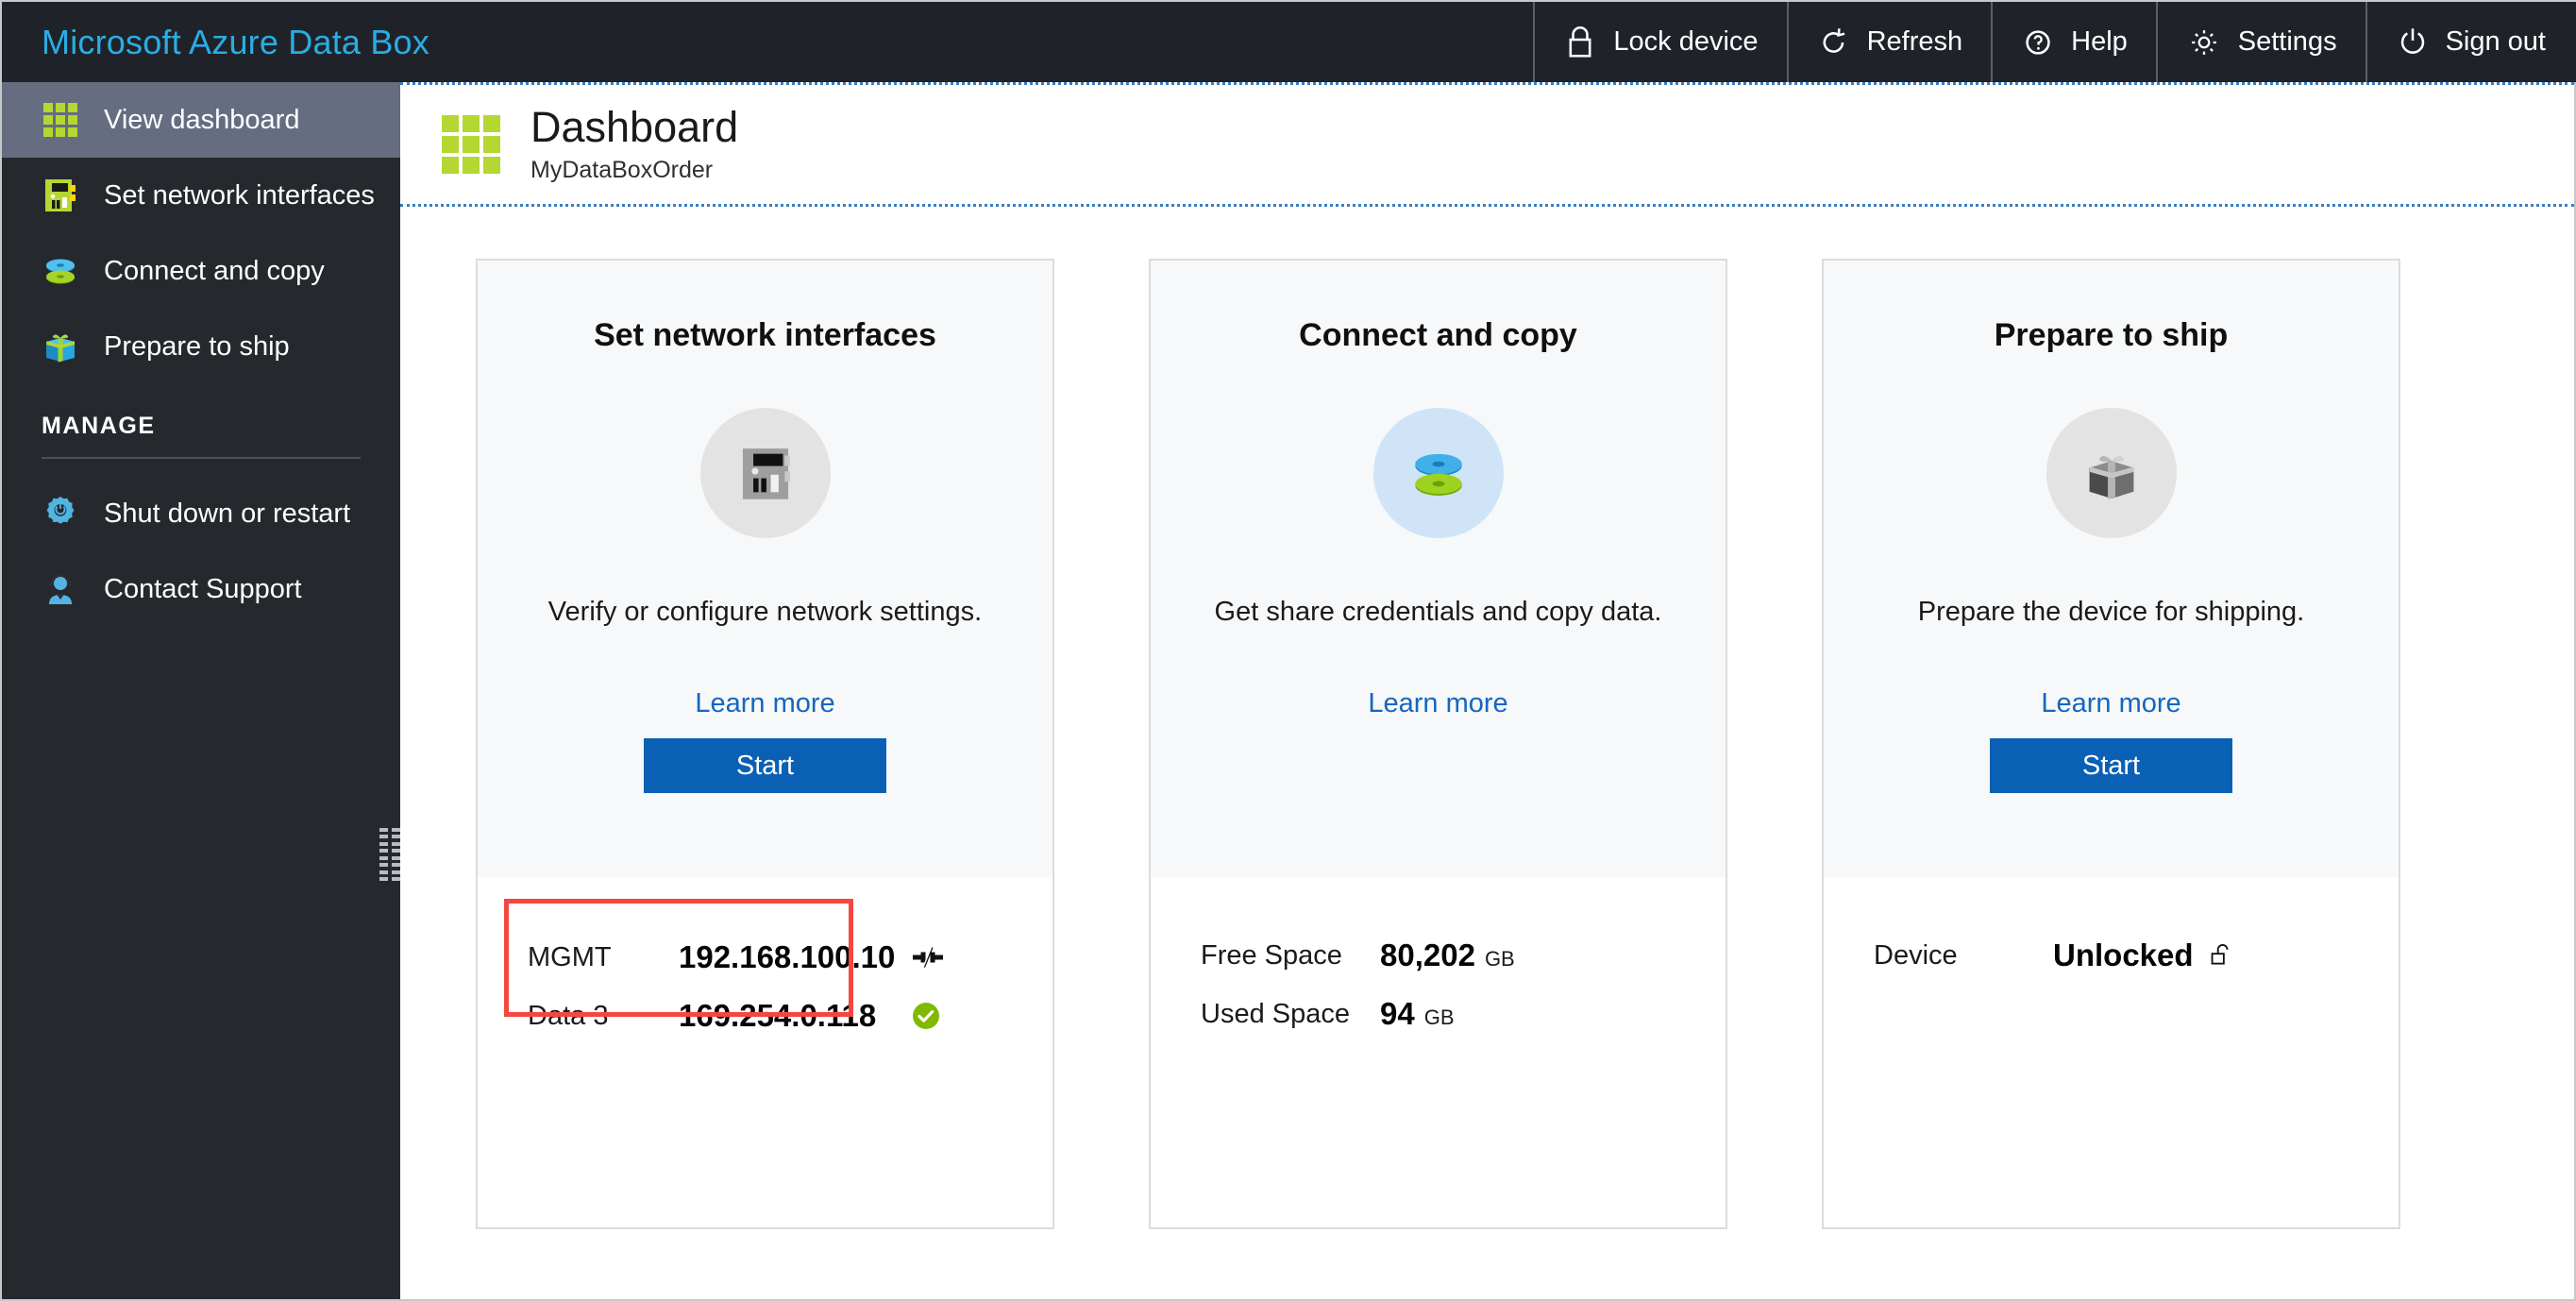 This screenshot has width=2576, height=1301. Describe the element at coordinates (215, 270) in the screenshot. I see `sidebar-item-label: Connect and copy` at that location.